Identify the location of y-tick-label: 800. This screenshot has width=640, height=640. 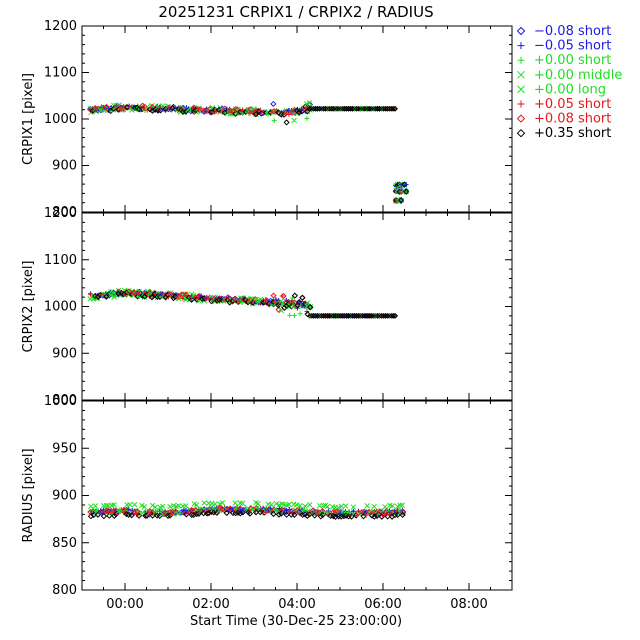
(64, 590).